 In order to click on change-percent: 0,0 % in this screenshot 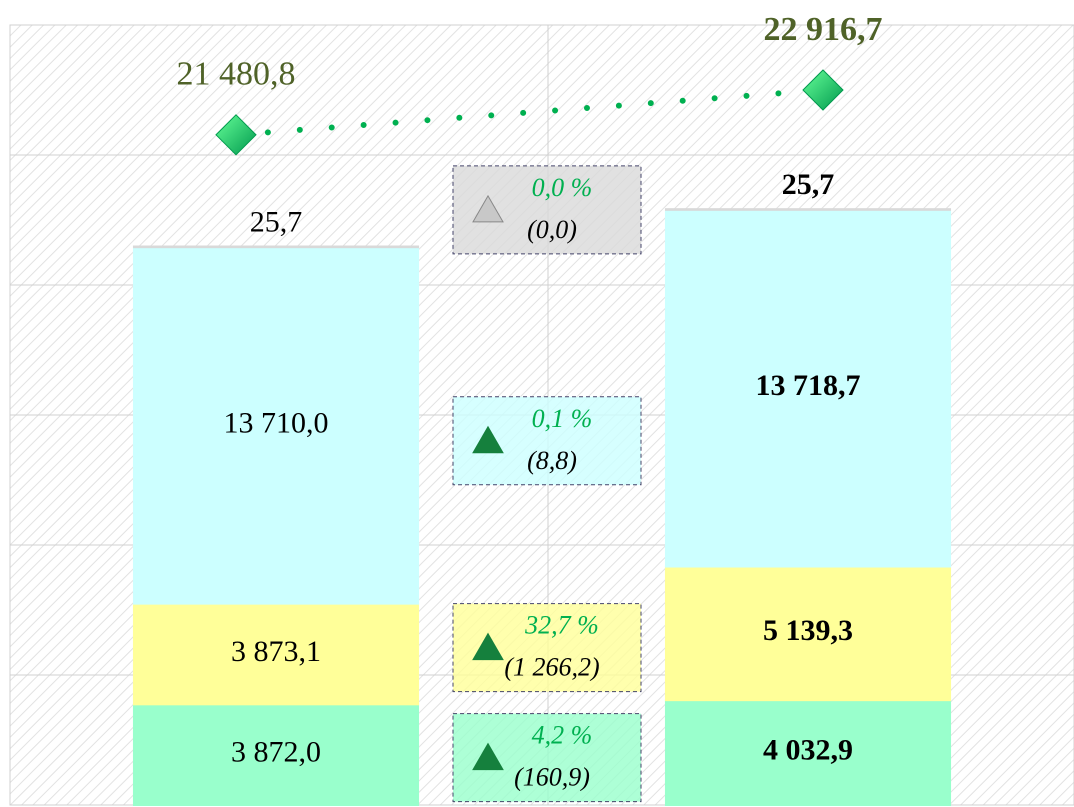, I will do `click(562, 187)`.